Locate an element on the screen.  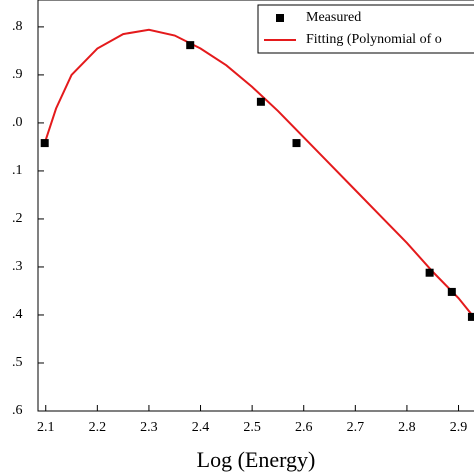
y-tick-label: .8 is located at coordinates (17, 26).